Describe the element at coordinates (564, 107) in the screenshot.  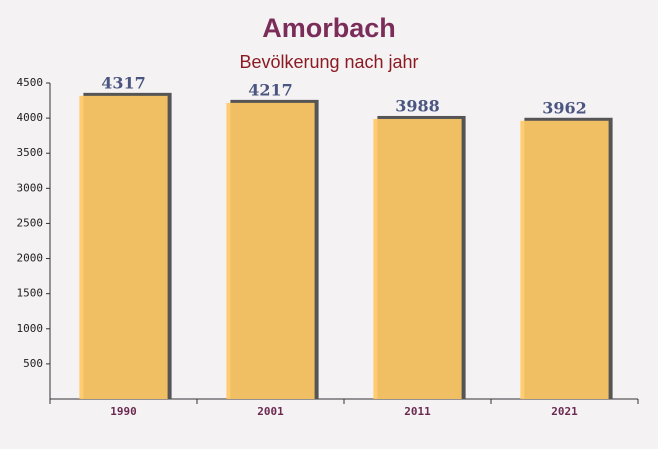
I see `value-label: 3962` at that location.